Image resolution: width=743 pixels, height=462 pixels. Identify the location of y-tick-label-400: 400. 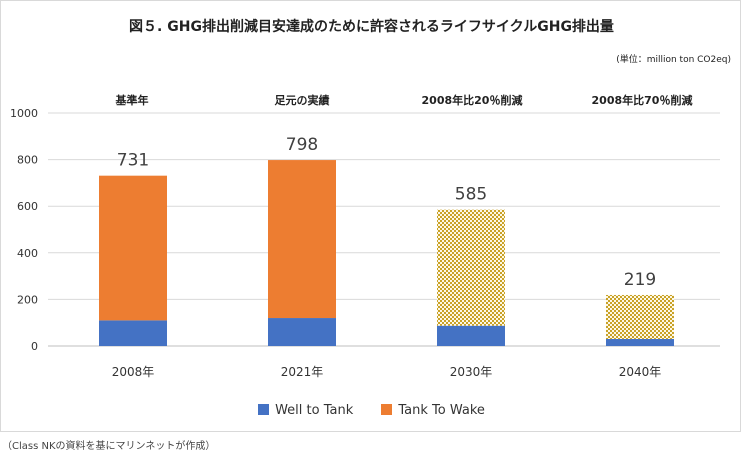
(27, 253).